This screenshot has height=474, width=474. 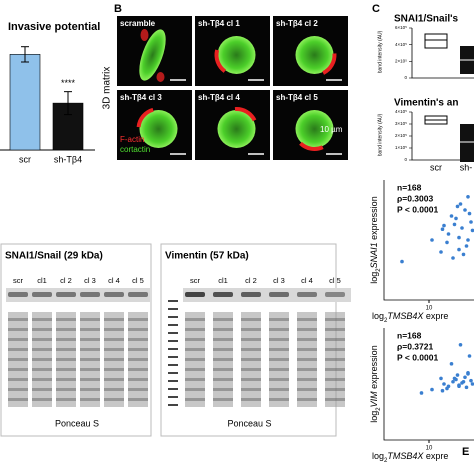 What do you see at coordinates (141, 97) in the screenshot?
I see `tile-label: sh-Tβ4 cl 3` at bounding box center [141, 97].